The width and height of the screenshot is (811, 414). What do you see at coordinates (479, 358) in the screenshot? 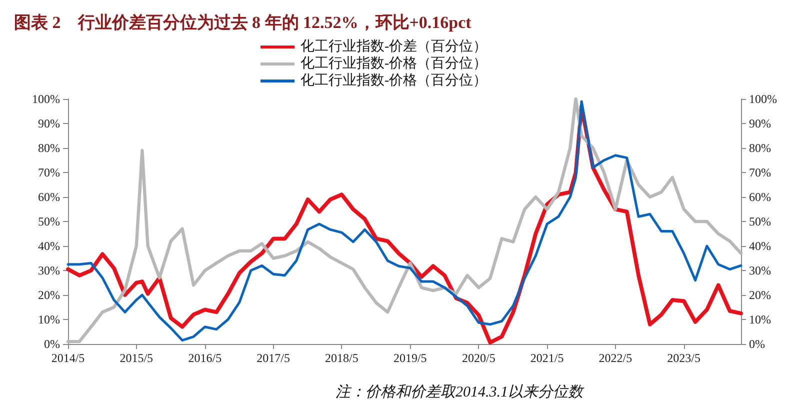
I see `x-tick-label: 2020/5` at bounding box center [479, 358].